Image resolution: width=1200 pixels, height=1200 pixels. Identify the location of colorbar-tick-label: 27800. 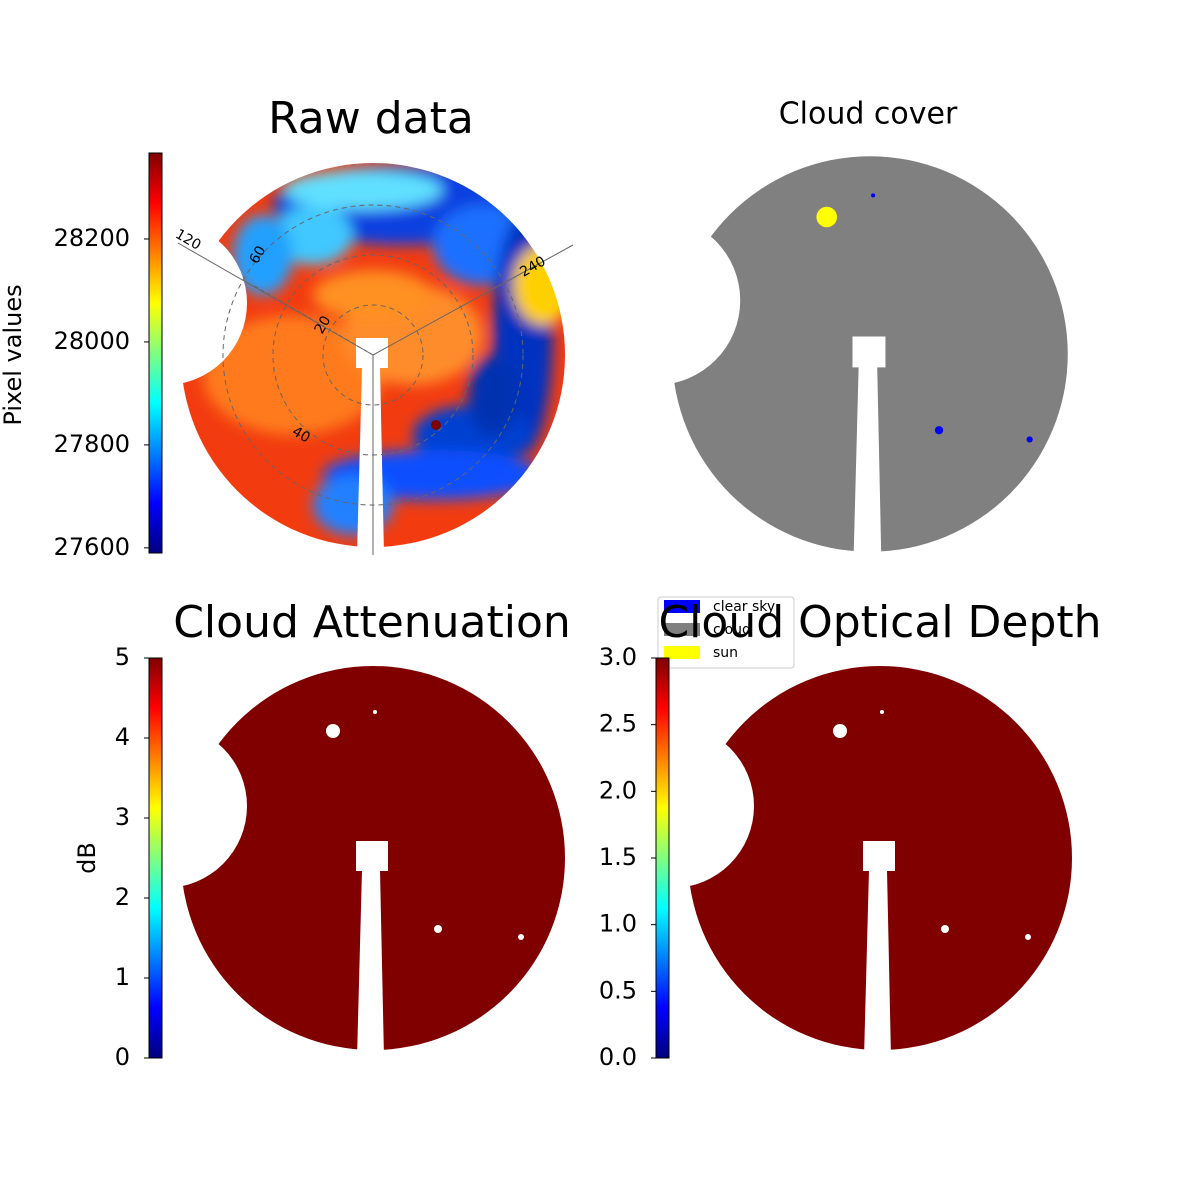
(92, 444).